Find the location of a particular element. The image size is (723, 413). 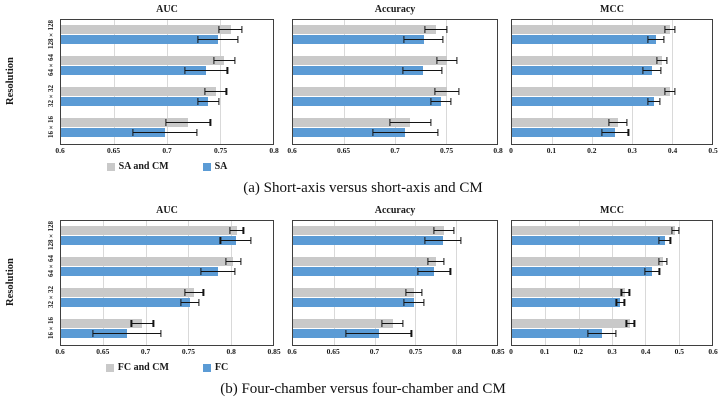

chart-auc: AUC 0.6 0.65 0.7 0.75 0.8 SA and CM SA is located at coordinates (166, 89).